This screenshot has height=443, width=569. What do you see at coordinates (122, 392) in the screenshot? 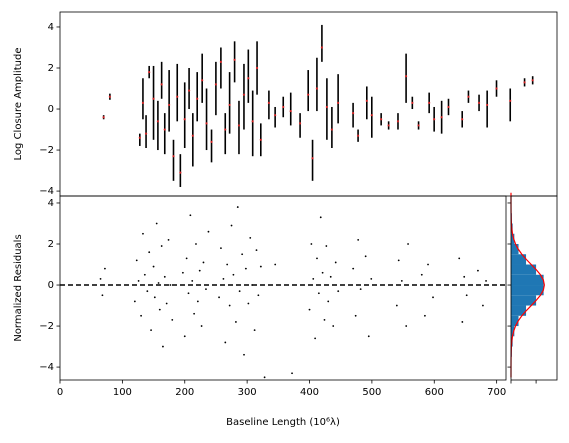
I see `x-tick-label: 100` at bounding box center [122, 392].